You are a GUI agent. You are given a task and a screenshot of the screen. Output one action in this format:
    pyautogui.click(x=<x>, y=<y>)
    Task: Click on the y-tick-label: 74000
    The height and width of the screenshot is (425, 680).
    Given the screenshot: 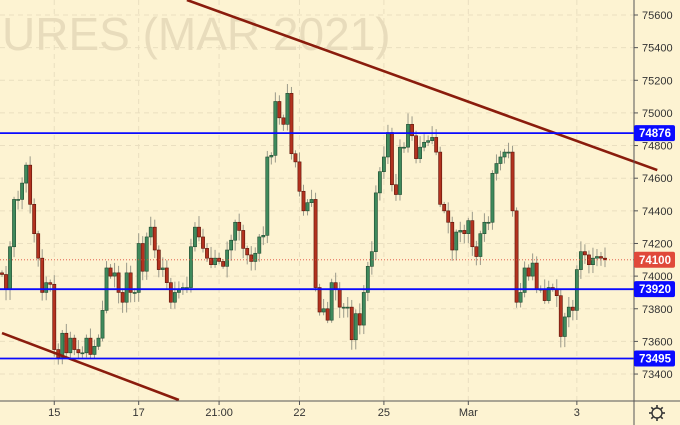 What is the action you would take?
    pyautogui.click(x=657, y=277)
    